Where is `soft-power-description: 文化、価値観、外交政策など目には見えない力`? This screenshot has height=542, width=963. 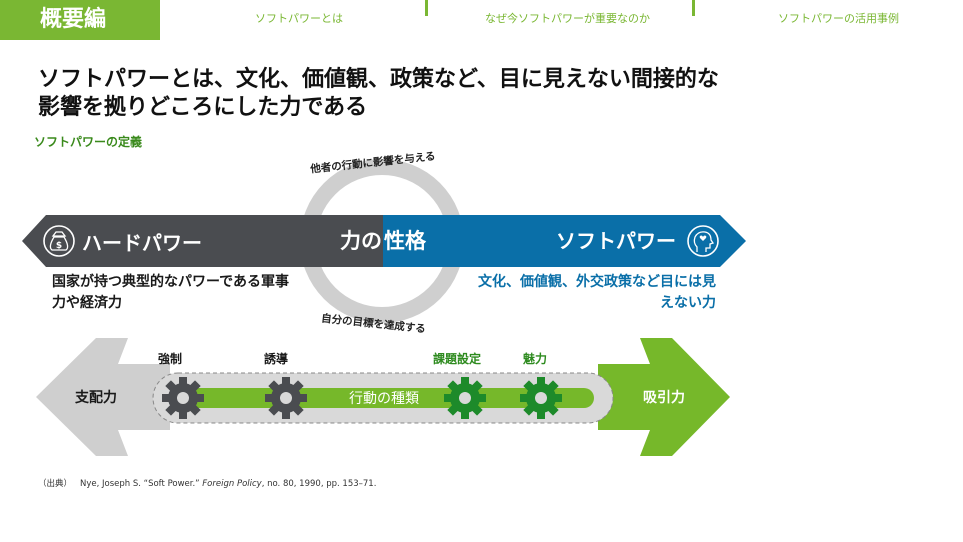 soft-power-description: 文化、価値観、外交政策など目には見えない力 is located at coordinates (597, 292).